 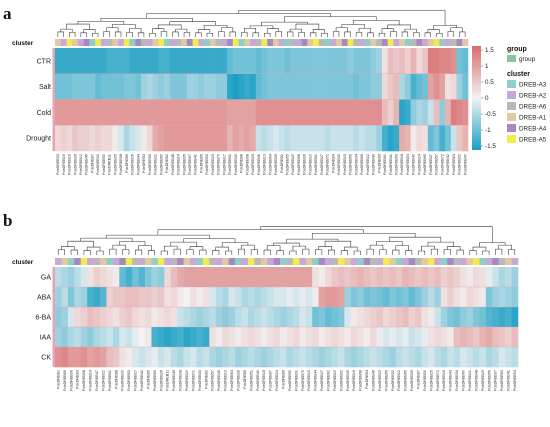 What do you see at coordinates (261, 23) in the screenshot?
I see `dendrogram-a` at bounding box center [261, 23].